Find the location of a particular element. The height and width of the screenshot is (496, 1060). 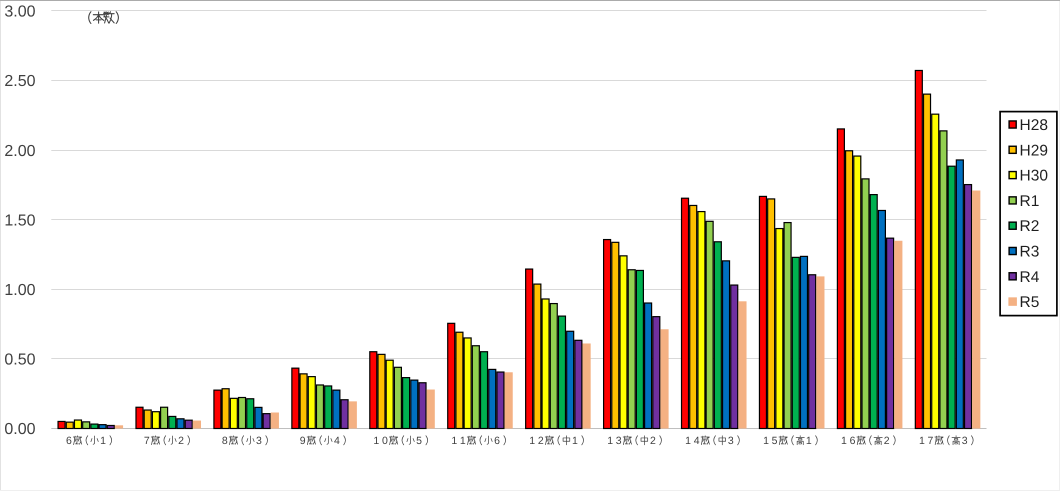

svg-text: H28 is located at coordinates (1034, 125).